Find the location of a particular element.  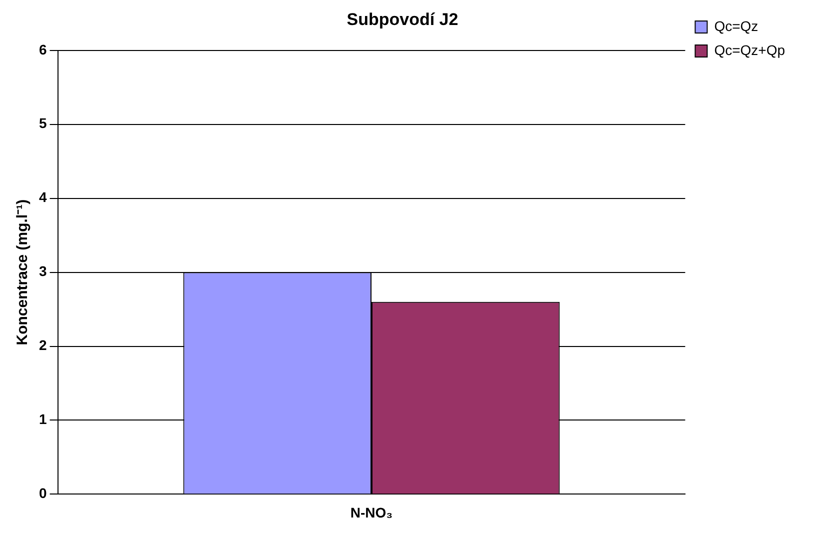

y-tick-label: 2 is located at coordinates (42, 345).